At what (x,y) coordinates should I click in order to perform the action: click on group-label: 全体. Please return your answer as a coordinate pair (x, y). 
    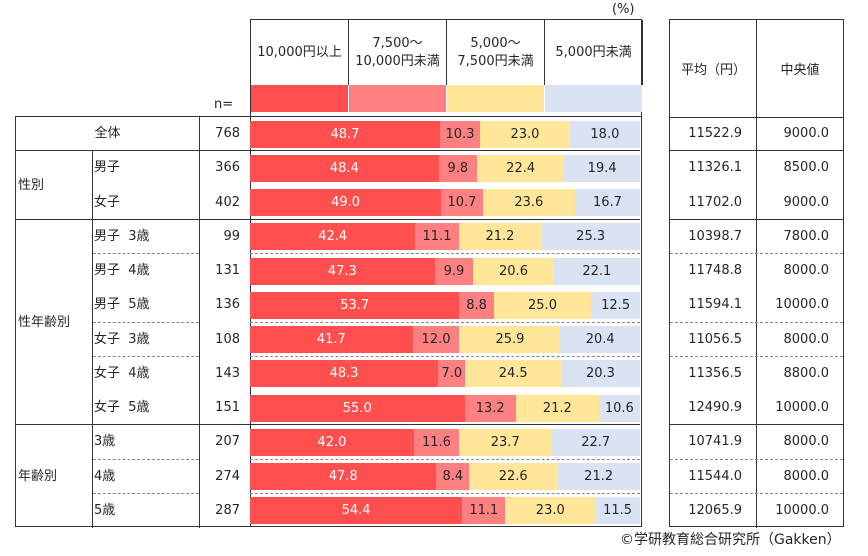
    Looking at the image, I should click on (107, 134).